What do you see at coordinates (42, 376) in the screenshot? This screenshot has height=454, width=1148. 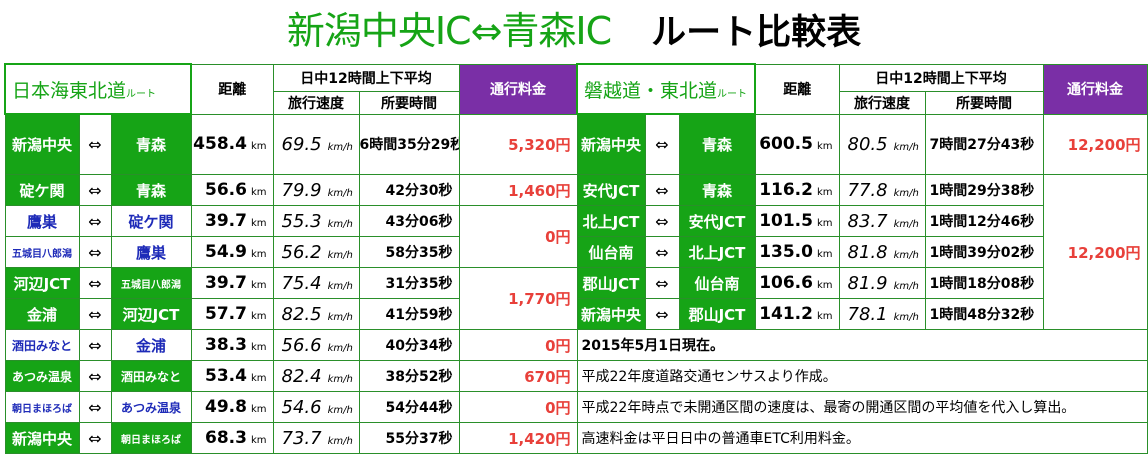 I see `from-cell: あつみ温泉` at bounding box center [42, 376].